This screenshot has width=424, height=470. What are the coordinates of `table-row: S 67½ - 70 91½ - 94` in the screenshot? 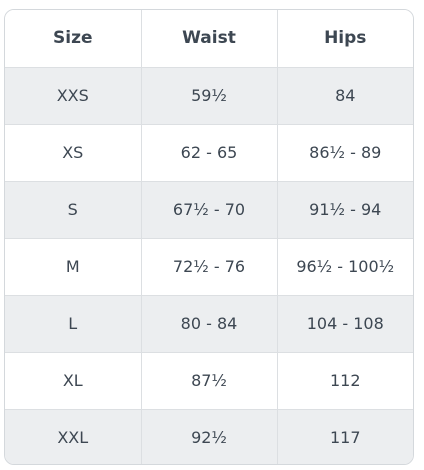 It's located at (209, 210).